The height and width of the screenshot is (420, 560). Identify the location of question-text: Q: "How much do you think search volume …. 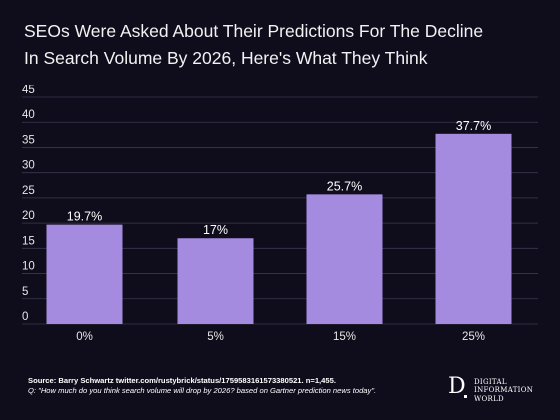
(202, 390).